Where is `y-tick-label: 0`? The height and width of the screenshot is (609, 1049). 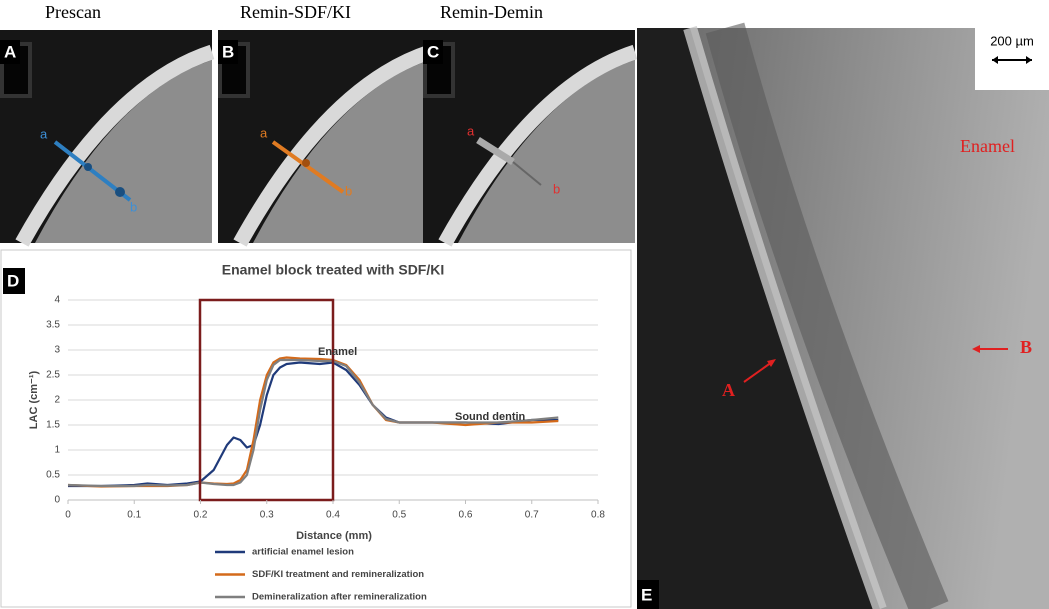
y-tick-label: 0 is located at coordinates (57, 500).